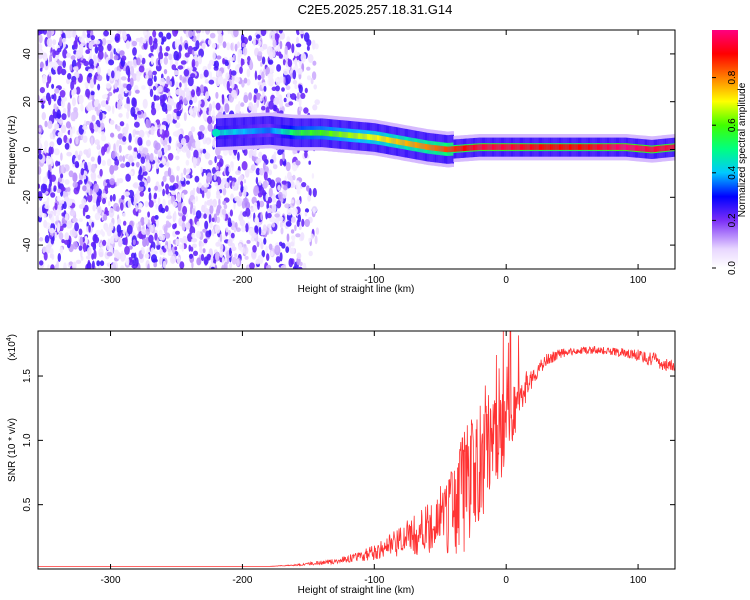 This screenshot has width=750, height=600. What do you see at coordinates (638, 280) in the screenshot?
I see `x-tick-label: 100` at bounding box center [638, 280].